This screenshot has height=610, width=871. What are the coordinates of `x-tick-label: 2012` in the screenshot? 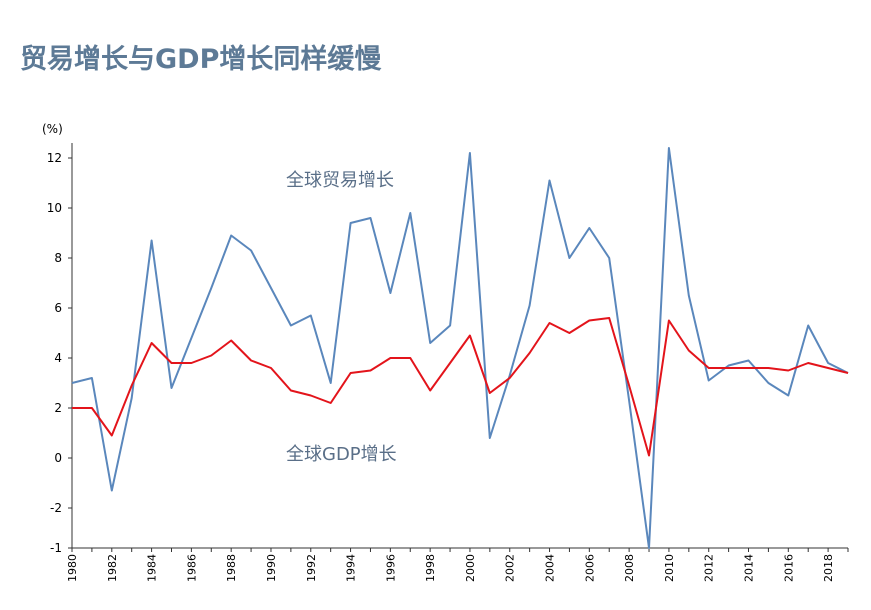 It's located at (709, 568).